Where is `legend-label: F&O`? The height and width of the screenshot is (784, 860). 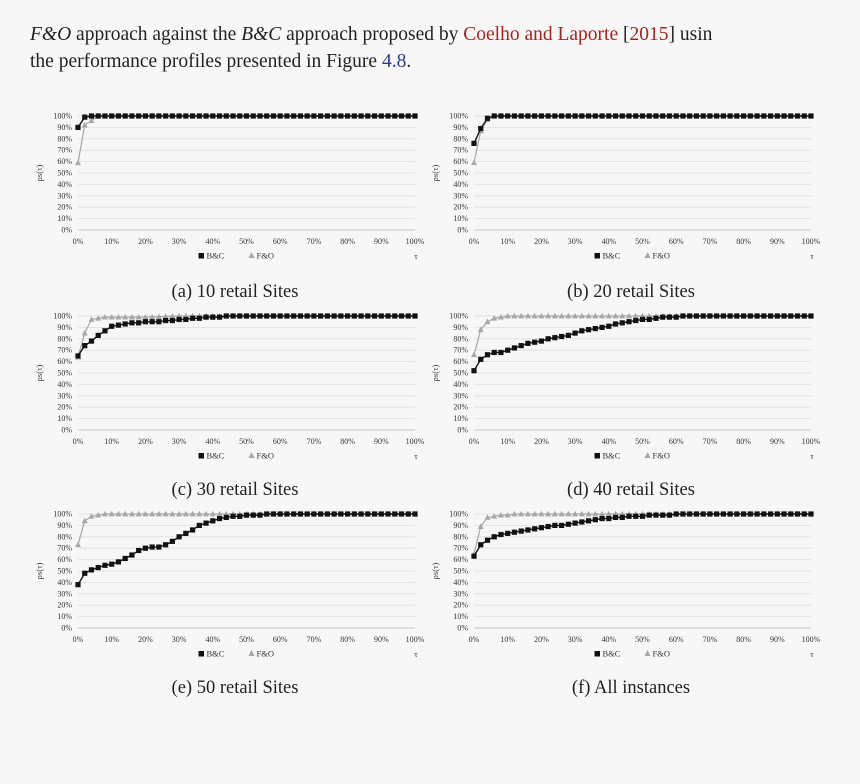
legend-label: F&O is located at coordinates (265, 456).